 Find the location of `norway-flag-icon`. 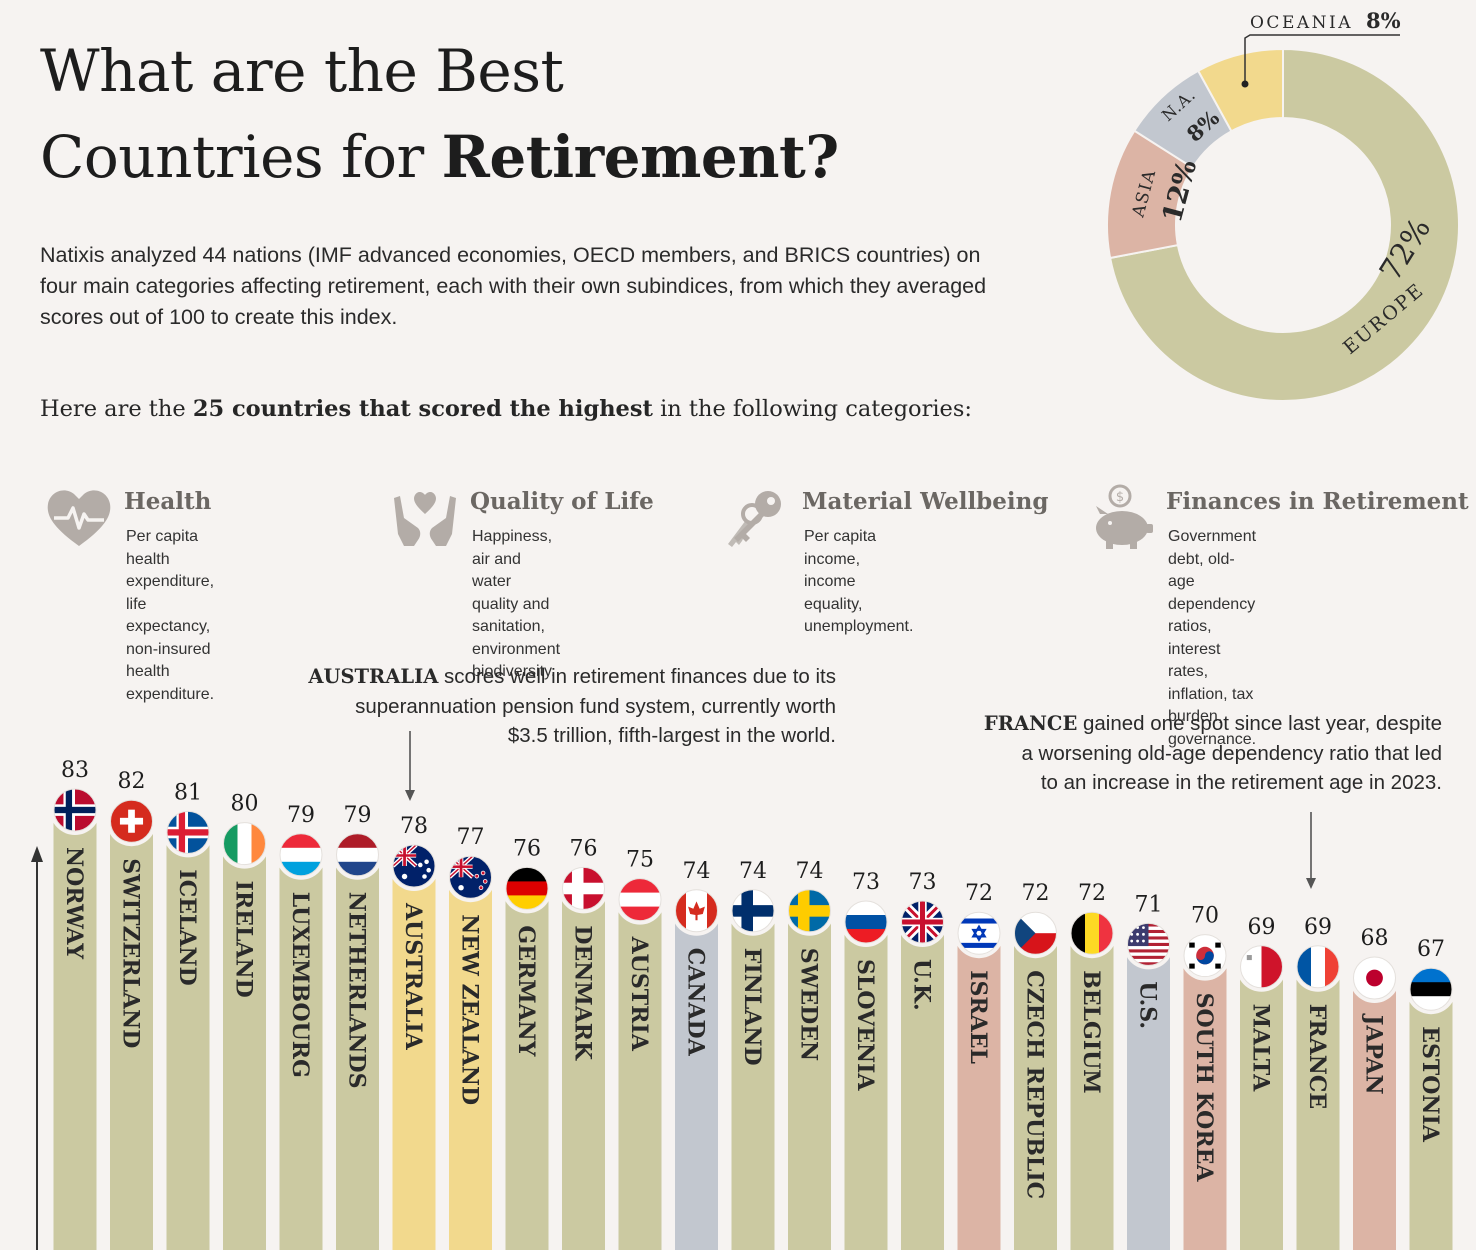

norway-flag-icon is located at coordinates (75, 810).